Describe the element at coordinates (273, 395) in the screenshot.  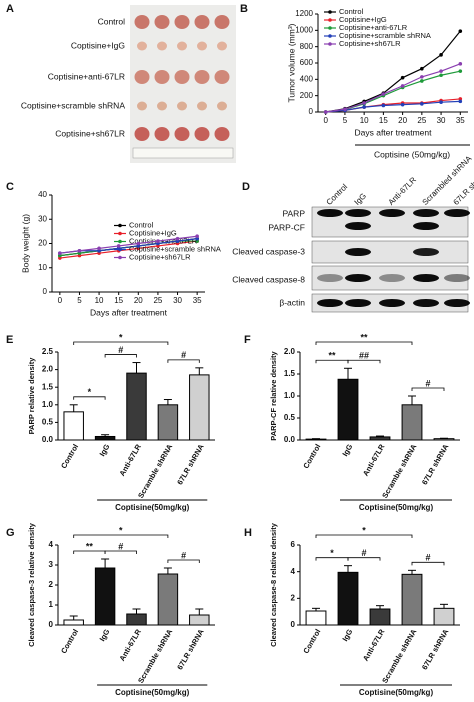
I see `y-axis-label: PARP-CF relative density` at that location.